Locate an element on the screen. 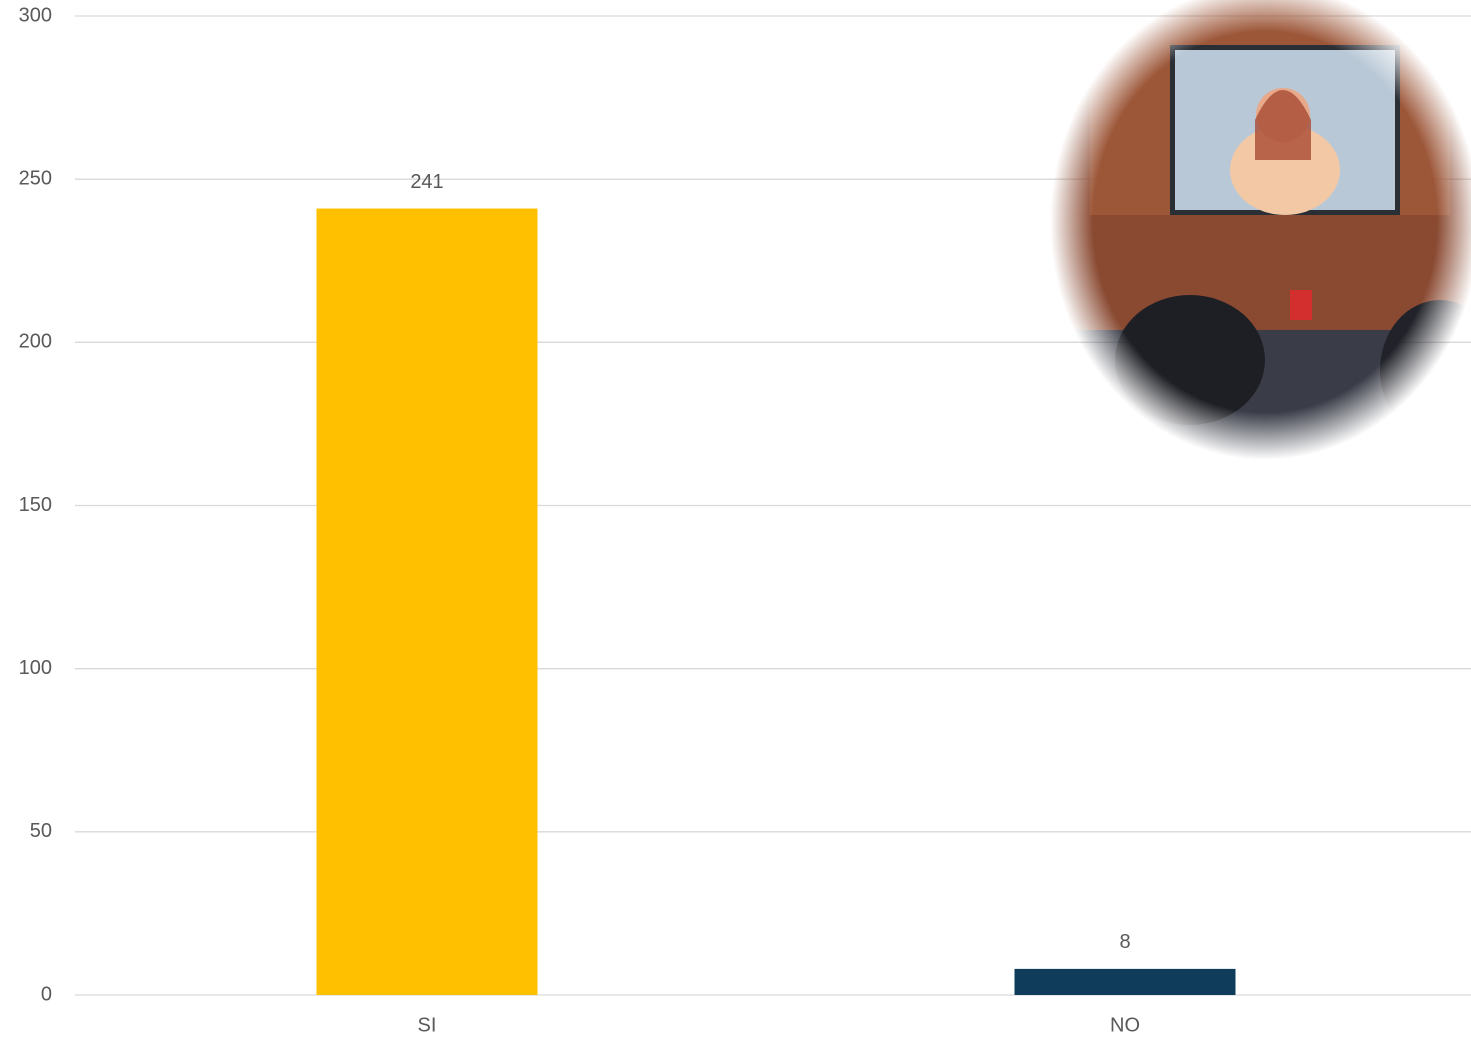 The height and width of the screenshot is (1039, 1471). y-tick-label: 100 is located at coordinates (35, 668).